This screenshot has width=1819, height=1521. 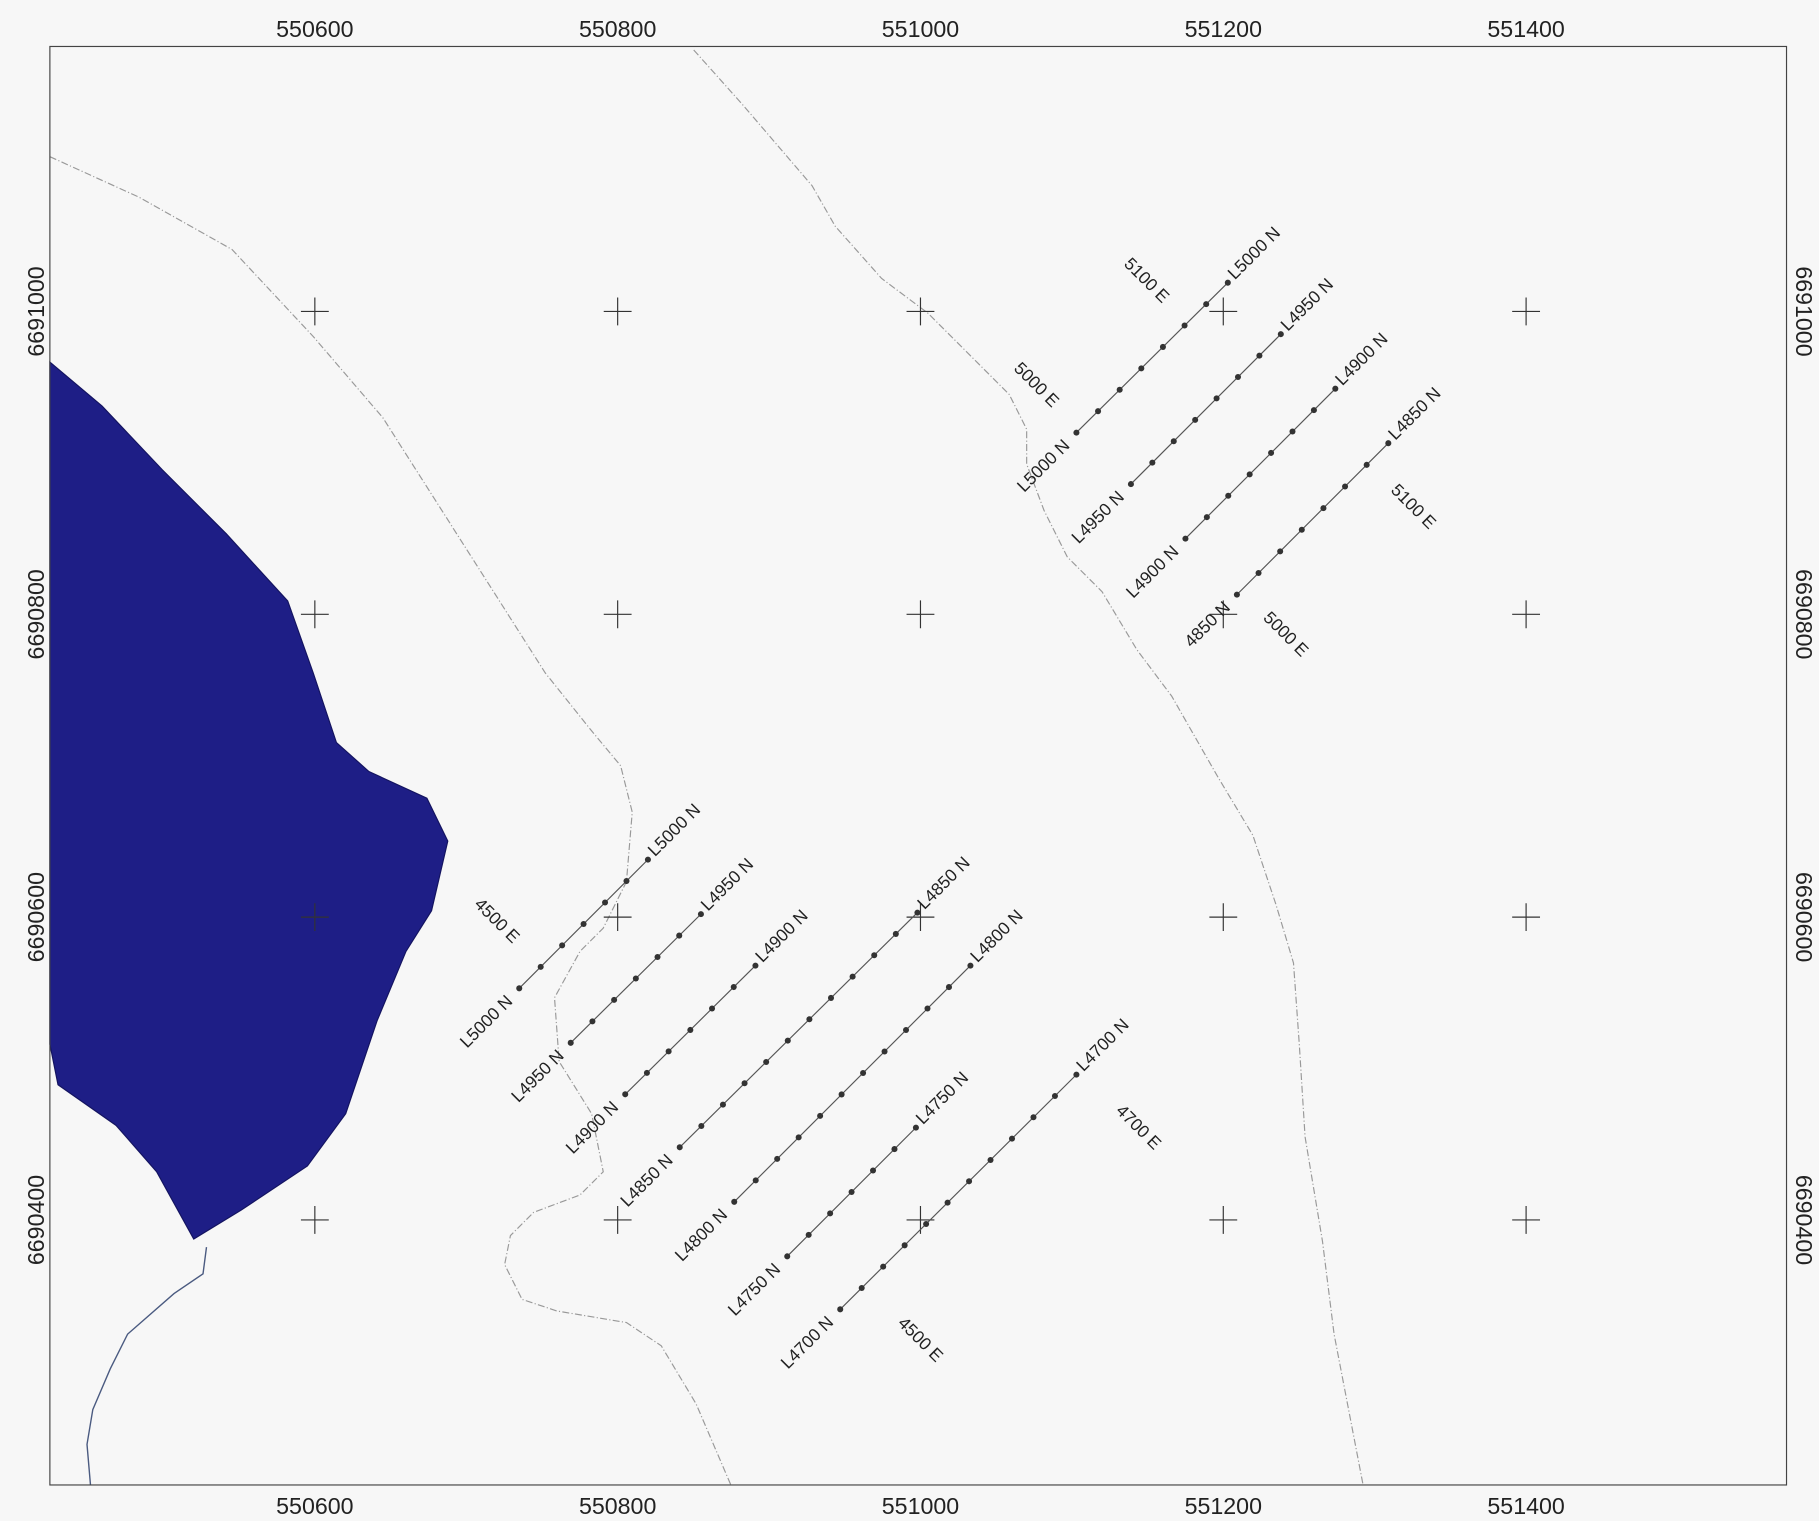 I want to click on x-tick-label: 550800, so click(x=617, y=29).